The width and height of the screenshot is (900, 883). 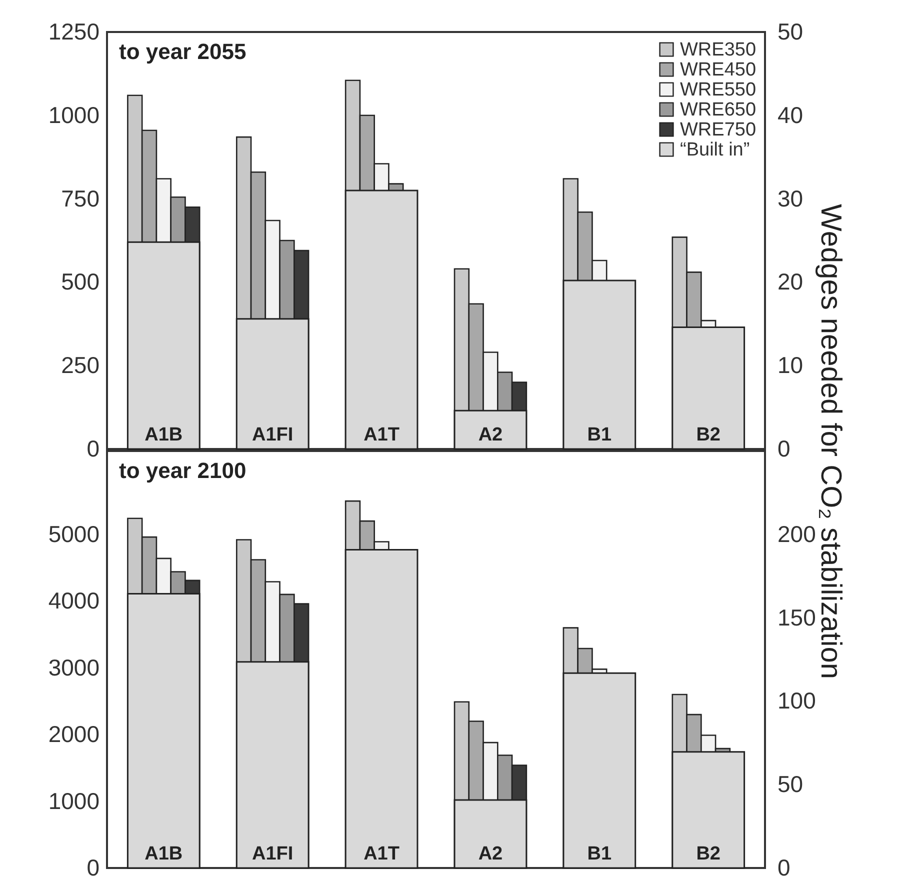 What do you see at coordinates (791, 115) in the screenshot?
I see `y2-tick-label: 40` at bounding box center [791, 115].